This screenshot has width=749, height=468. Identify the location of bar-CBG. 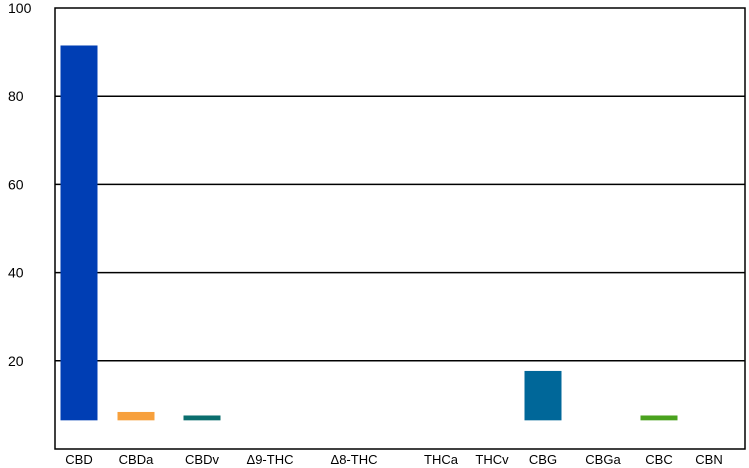
(543, 395).